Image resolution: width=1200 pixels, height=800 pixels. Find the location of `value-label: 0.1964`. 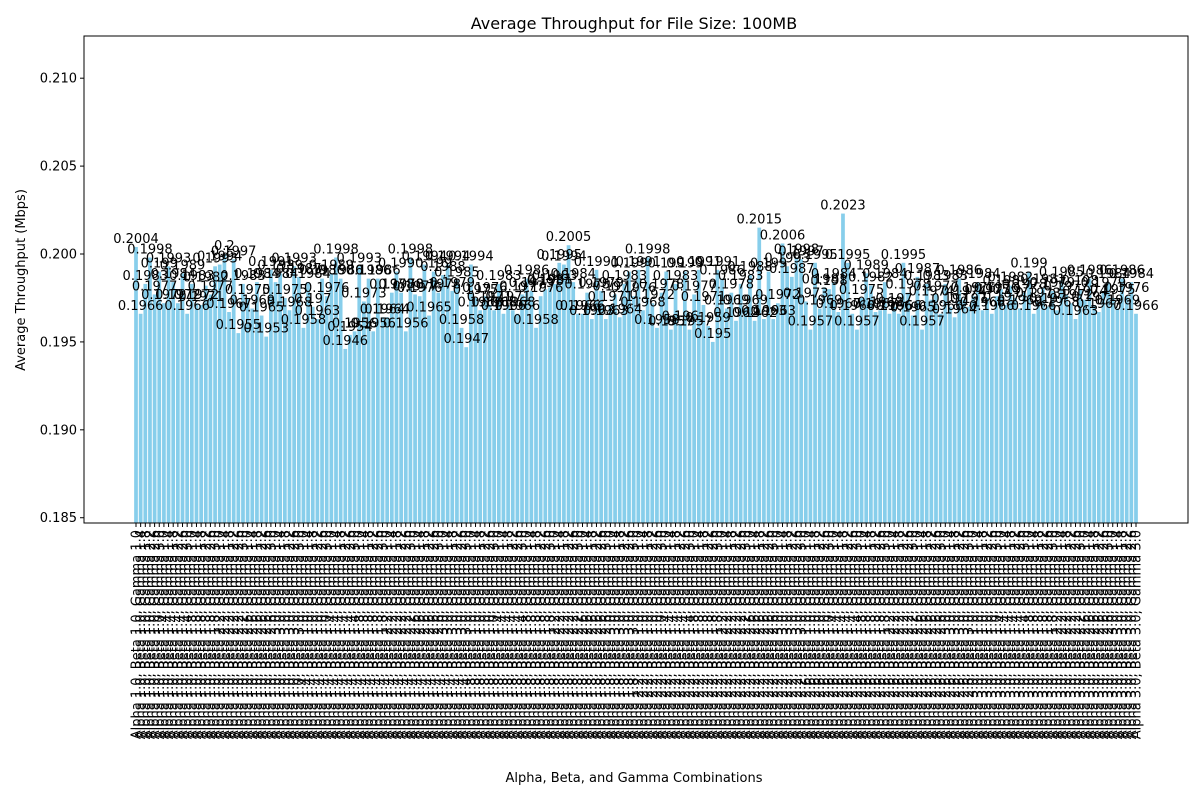

value-label: 0.1964 is located at coordinates (955, 309).